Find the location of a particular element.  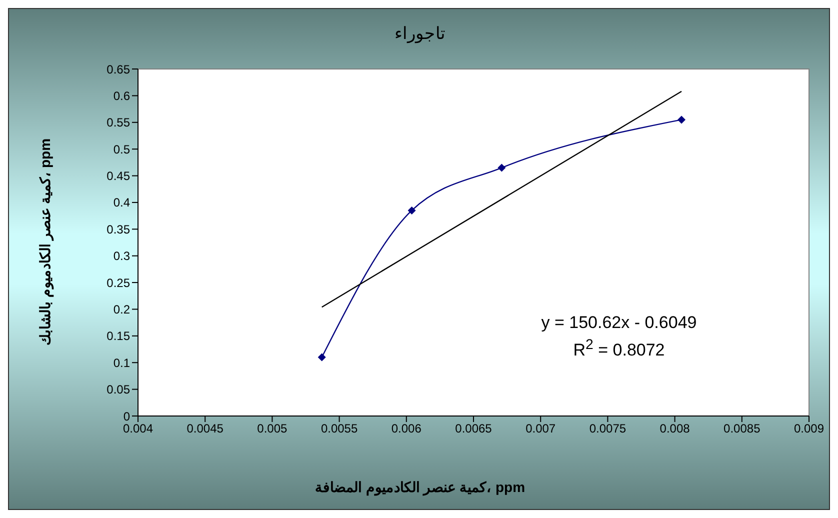

x-tick-label: 0.0055 is located at coordinates (339, 429).